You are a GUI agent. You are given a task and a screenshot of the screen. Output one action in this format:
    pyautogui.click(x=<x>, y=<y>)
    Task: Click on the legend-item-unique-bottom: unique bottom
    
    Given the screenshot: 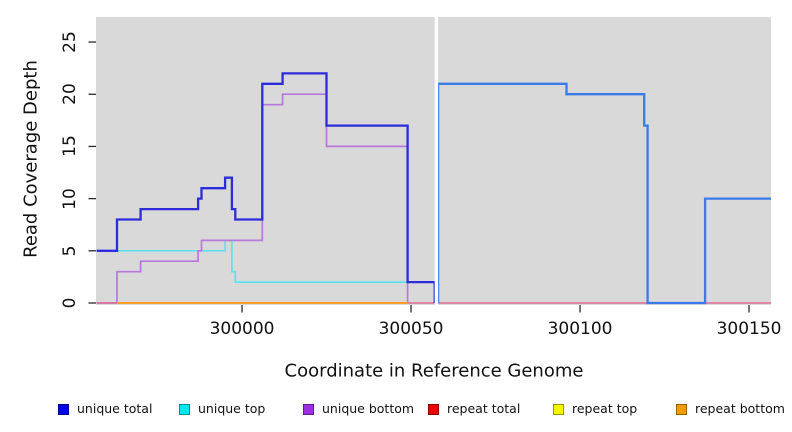 What is the action you would take?
    pyautogui.click(x=358, y=409)
    